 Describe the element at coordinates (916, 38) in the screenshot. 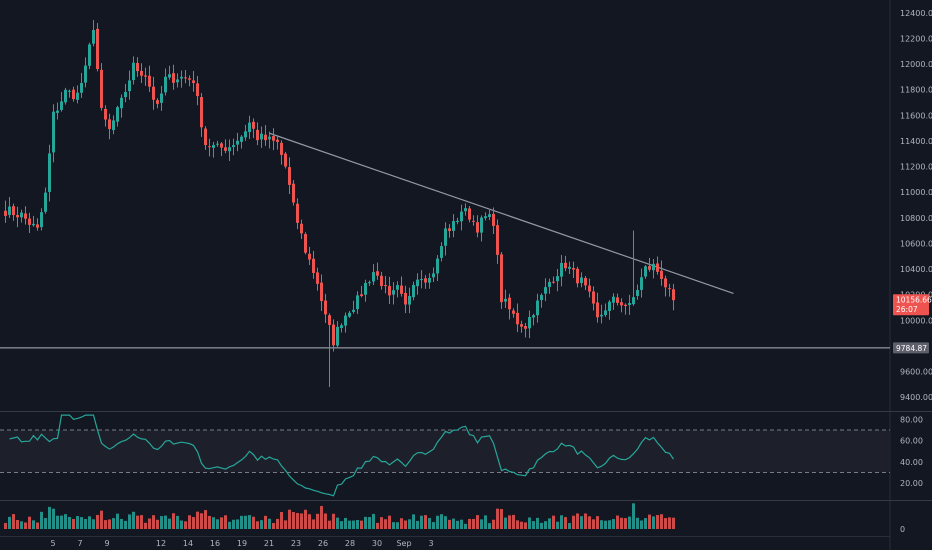

I see `price-tick-label: 12200.00` at that location.